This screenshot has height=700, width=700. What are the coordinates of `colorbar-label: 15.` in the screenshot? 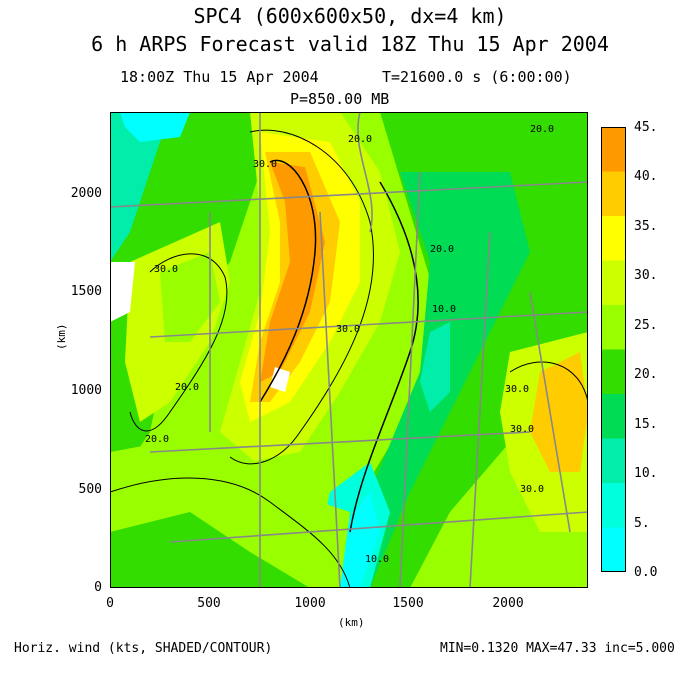 It's located at (646, 424).